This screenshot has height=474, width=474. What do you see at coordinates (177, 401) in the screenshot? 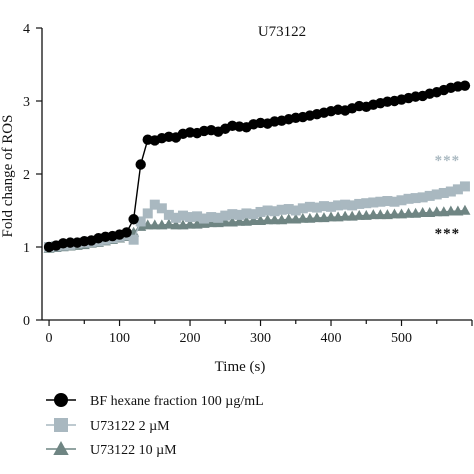
I see `legend-label: BF hexane fraction 100 µg/mL` at bounding box center [177, 401].